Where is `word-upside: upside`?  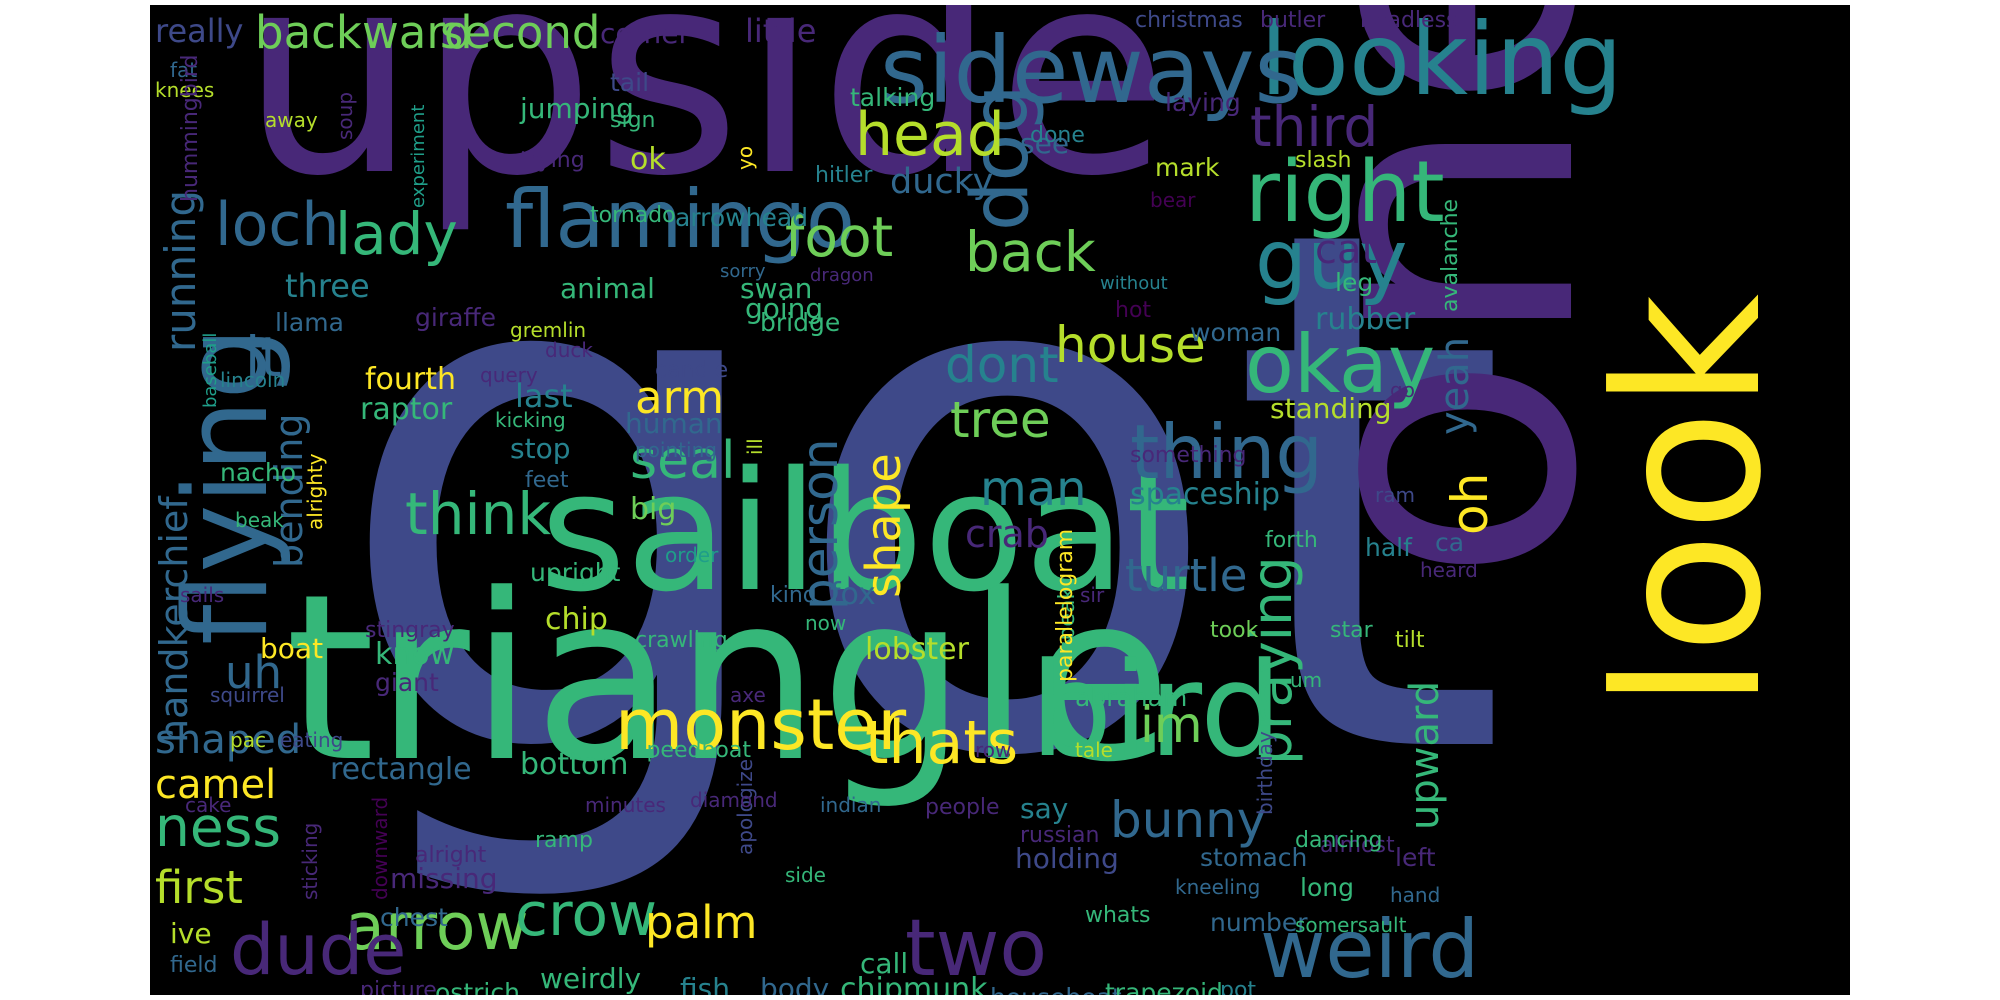
word-upside: upside is located at coordinates (704, 121).